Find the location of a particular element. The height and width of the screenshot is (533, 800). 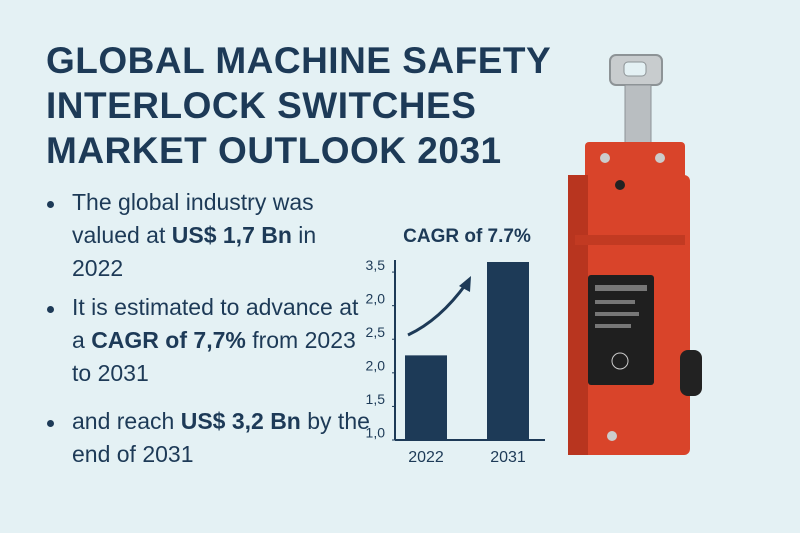

bullet-text: in 2022 is located at coordinates (194, 251).